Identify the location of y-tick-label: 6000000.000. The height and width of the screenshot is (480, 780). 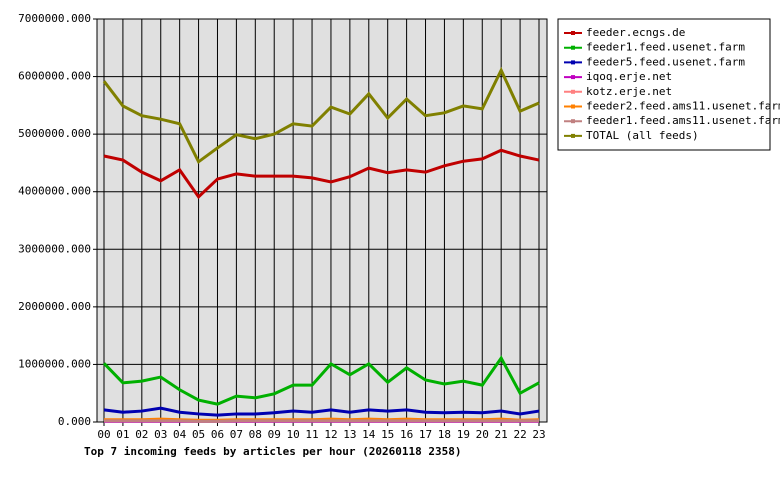
(54, 76).